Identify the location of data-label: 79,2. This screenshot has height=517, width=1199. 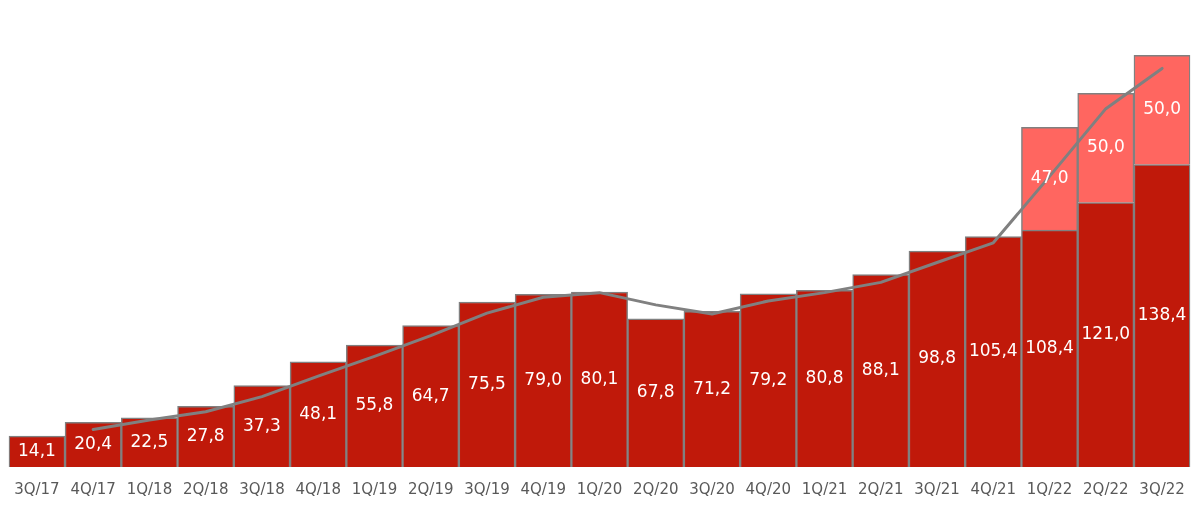
(768, 378).